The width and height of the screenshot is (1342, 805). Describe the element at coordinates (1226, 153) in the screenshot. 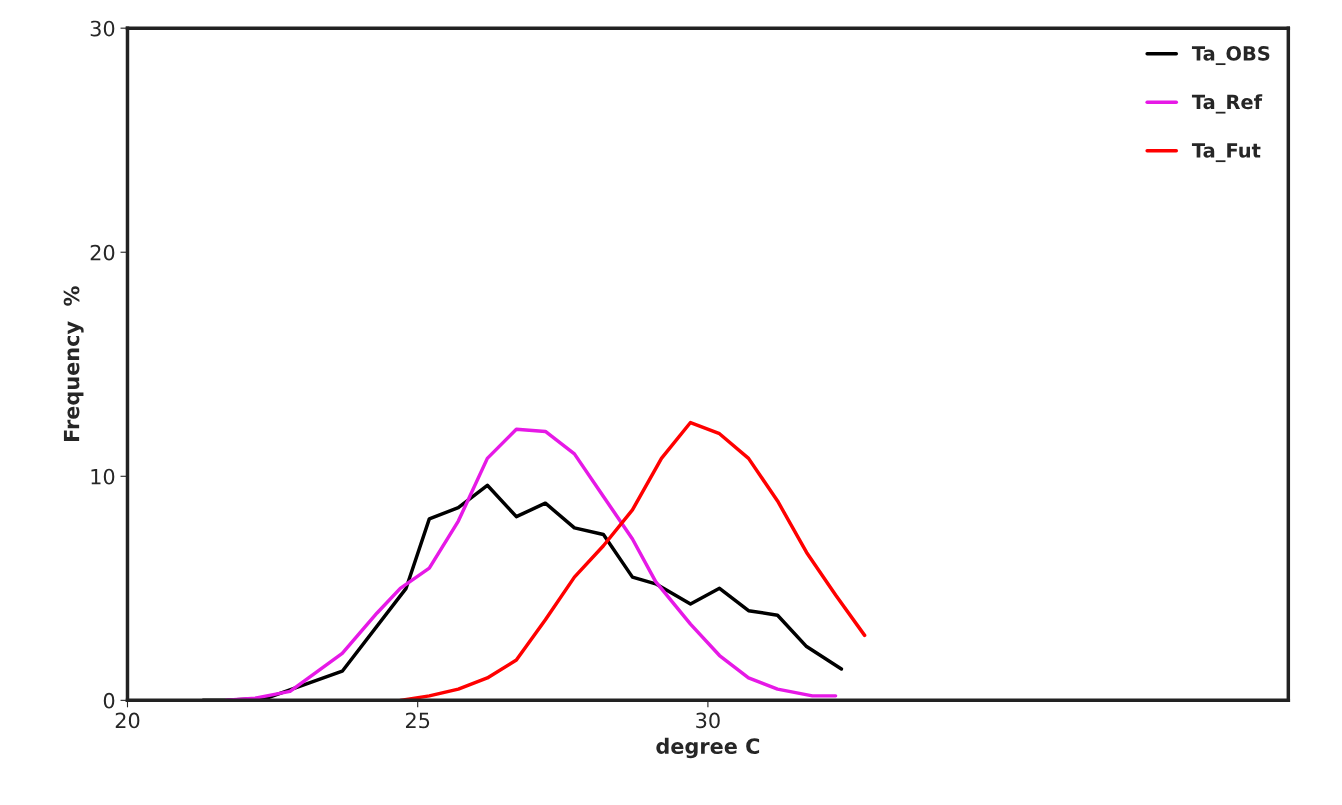

I see `legend-label: Ta_Fut` at that location.